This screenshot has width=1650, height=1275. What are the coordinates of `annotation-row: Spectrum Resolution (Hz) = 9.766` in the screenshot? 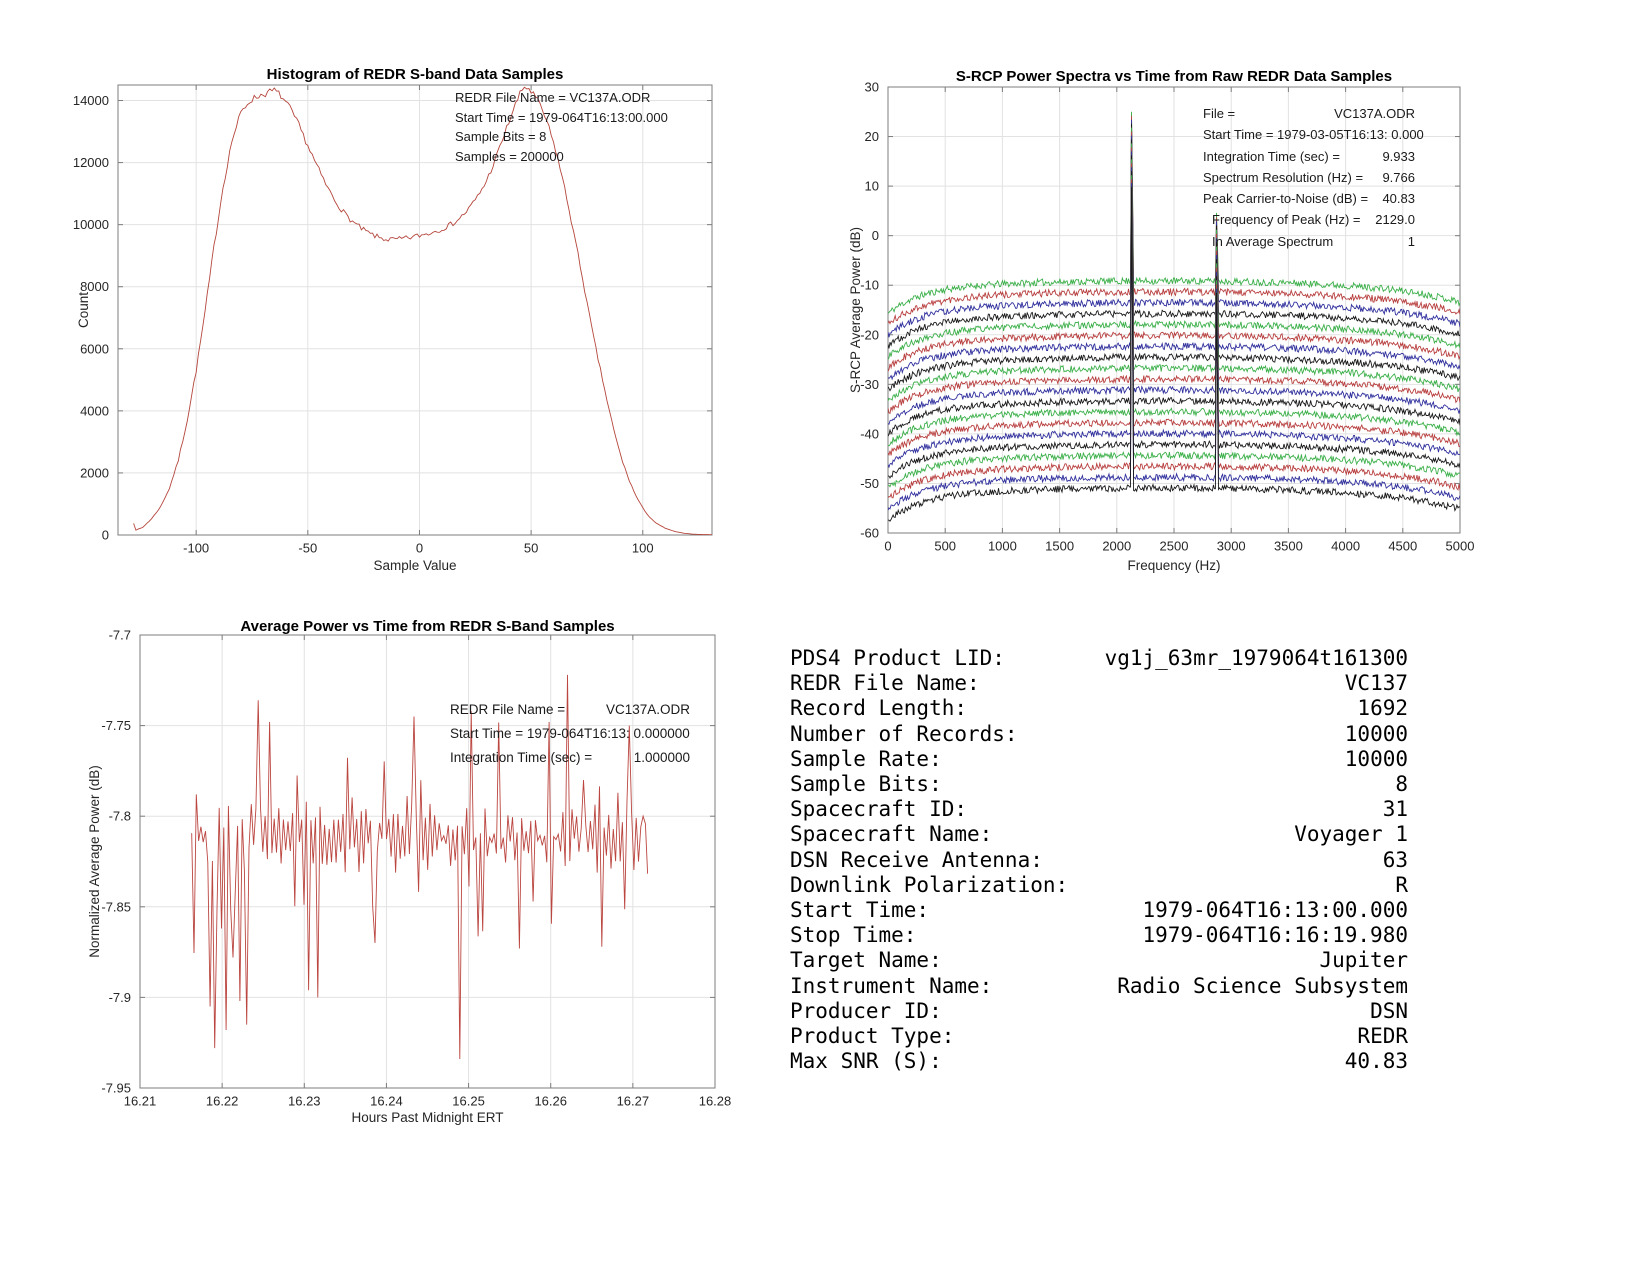 It's located at (1309, 177).